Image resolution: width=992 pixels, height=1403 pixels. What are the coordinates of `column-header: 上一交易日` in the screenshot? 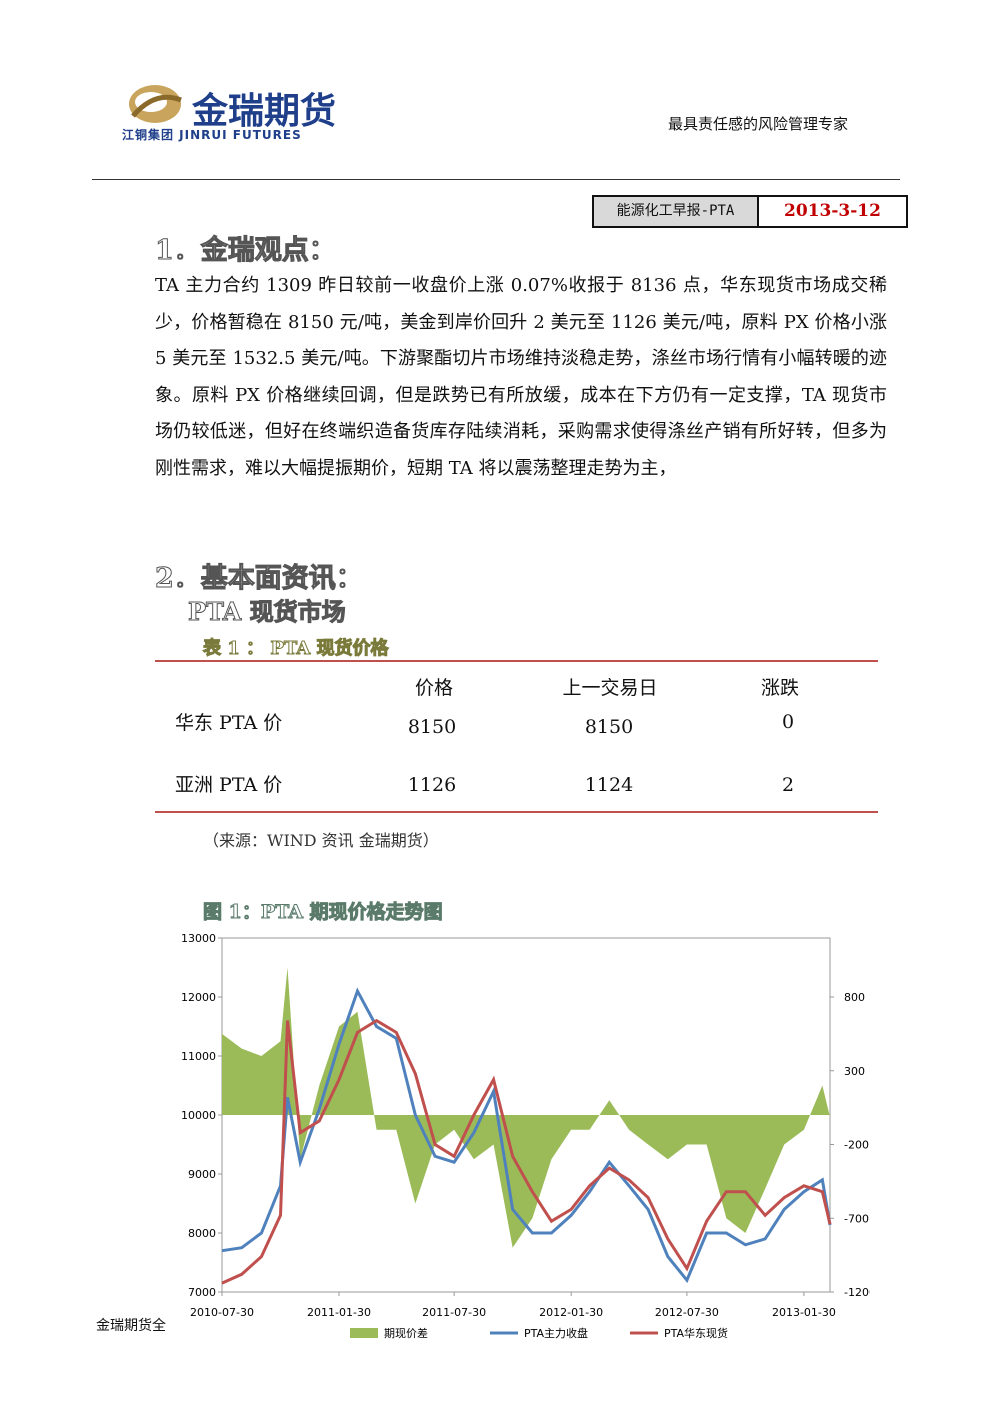 It's located at (610, 688).